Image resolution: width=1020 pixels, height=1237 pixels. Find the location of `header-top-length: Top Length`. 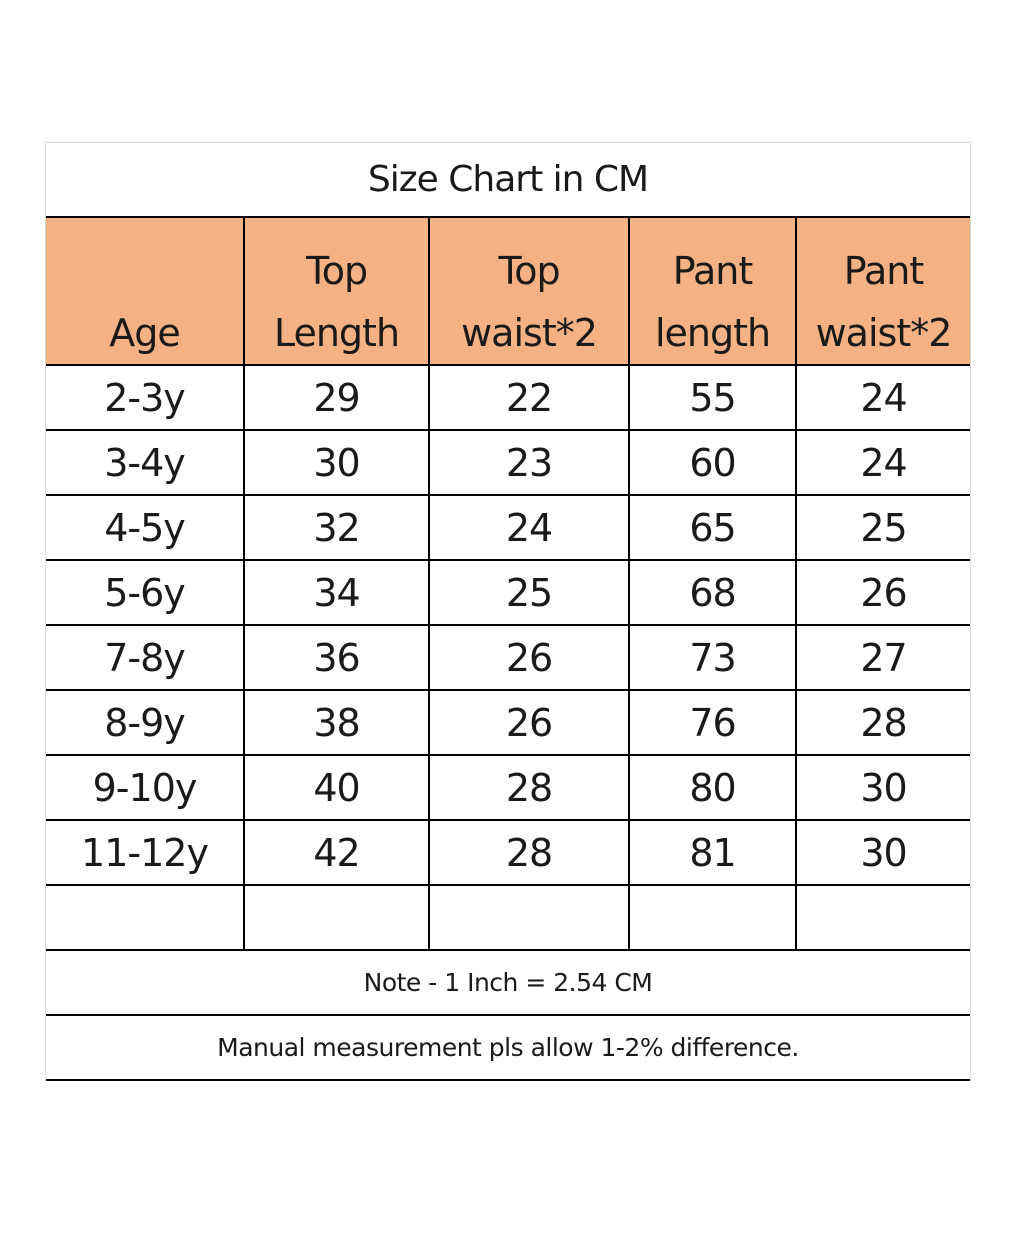

header-top-length: Top Length is located at coordinates (336, 292).